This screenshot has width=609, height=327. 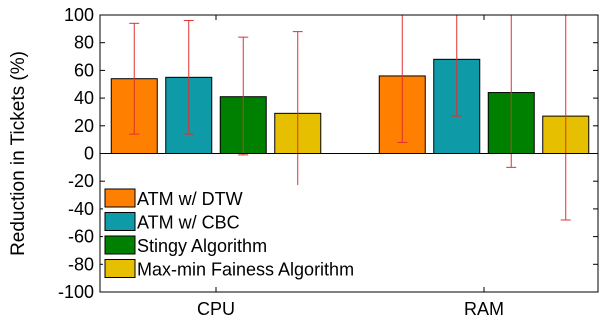 I want to click on y-tick-label: -100, so click(x=76, y=292).